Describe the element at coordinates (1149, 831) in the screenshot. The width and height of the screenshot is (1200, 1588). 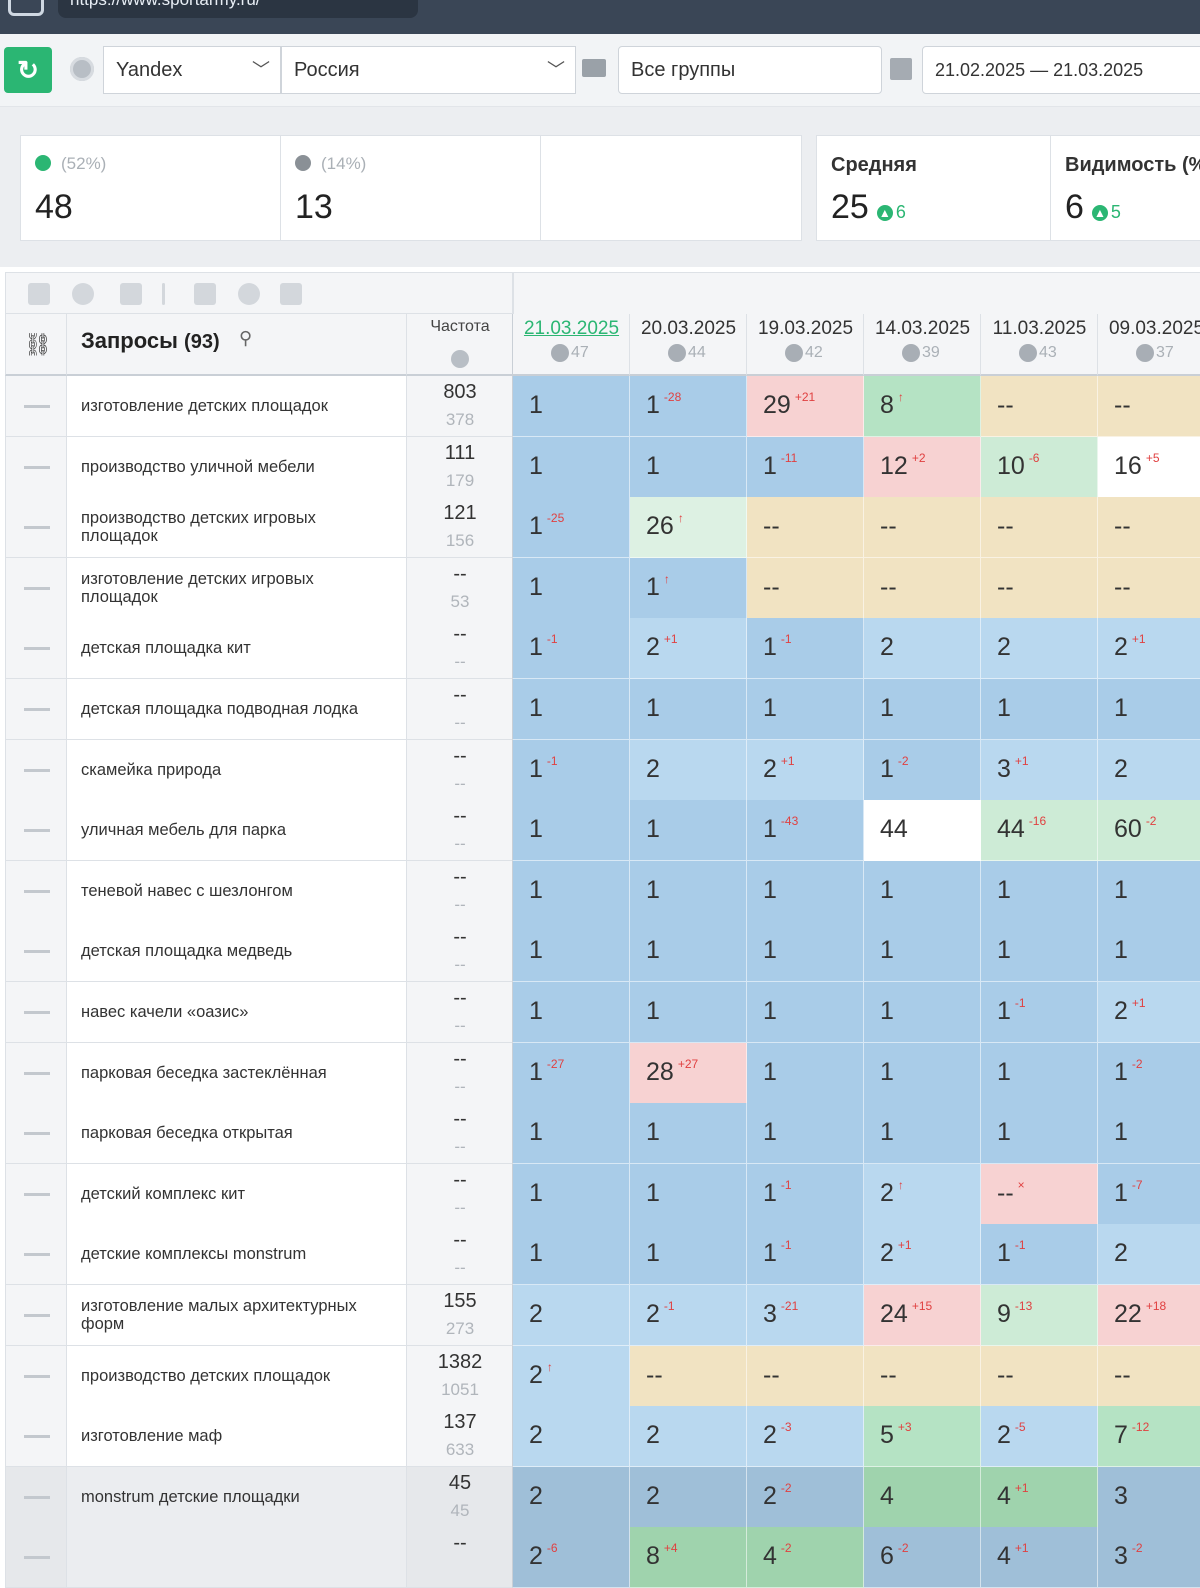
I see `position-cell: 60 -2` at that location.